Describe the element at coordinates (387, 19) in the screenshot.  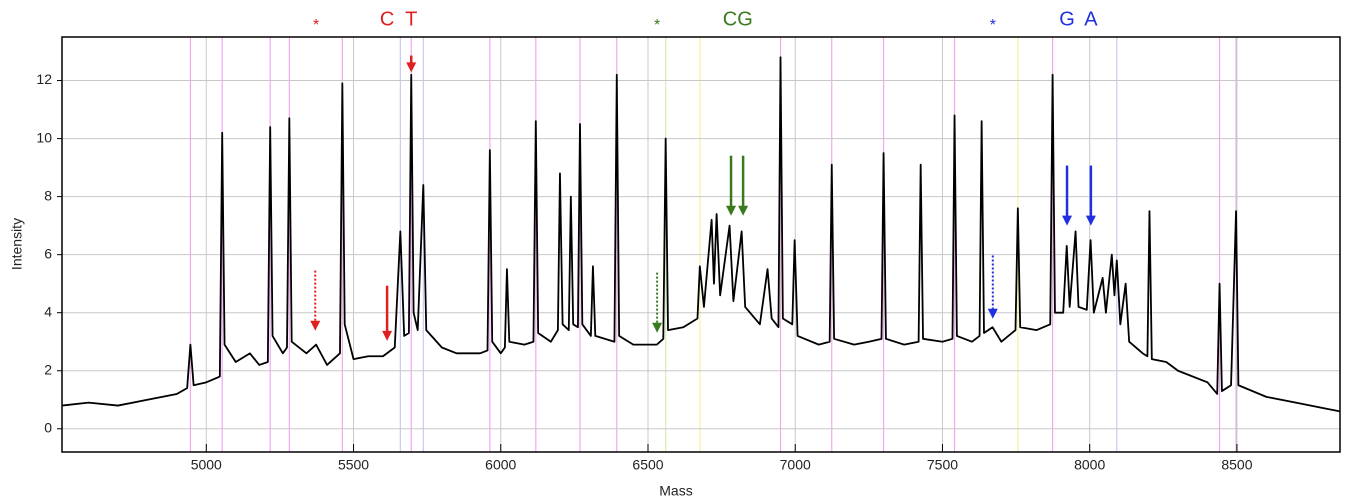
I see `annotation: C` at that location.